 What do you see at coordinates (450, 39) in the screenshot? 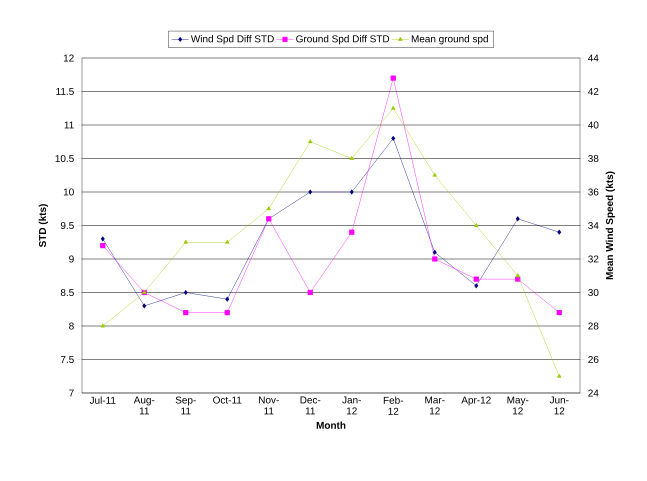
I see `legend-label: Mean ground spd` at bounding box center [450, 39].